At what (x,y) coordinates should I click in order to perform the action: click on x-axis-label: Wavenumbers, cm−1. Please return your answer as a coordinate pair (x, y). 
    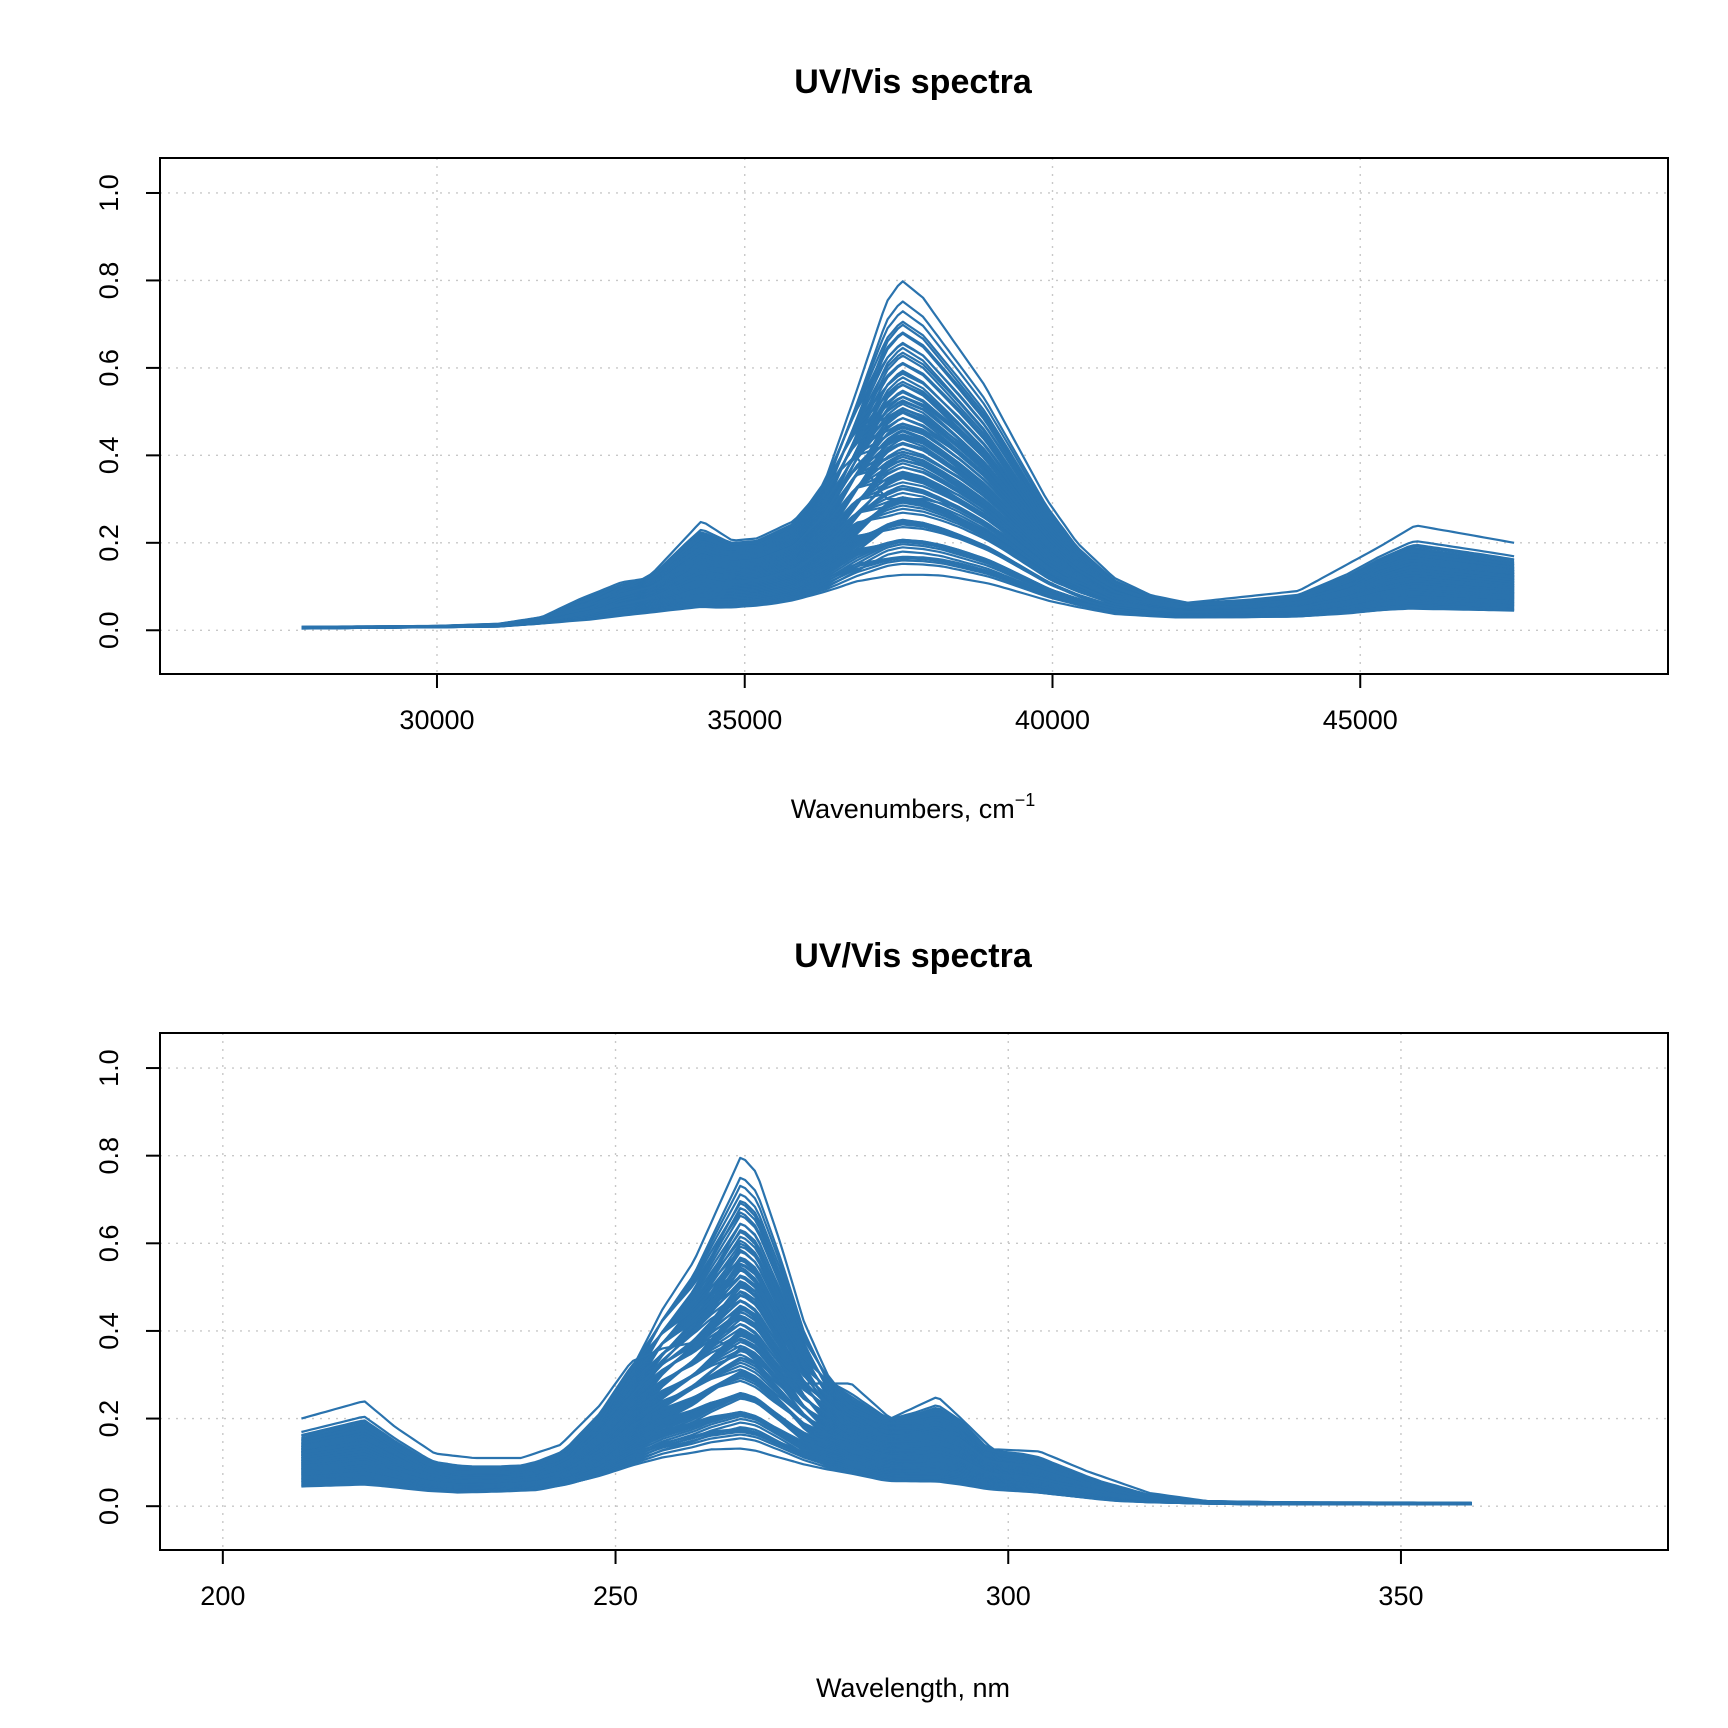
    Looking at the image, I should click on (913, 807).